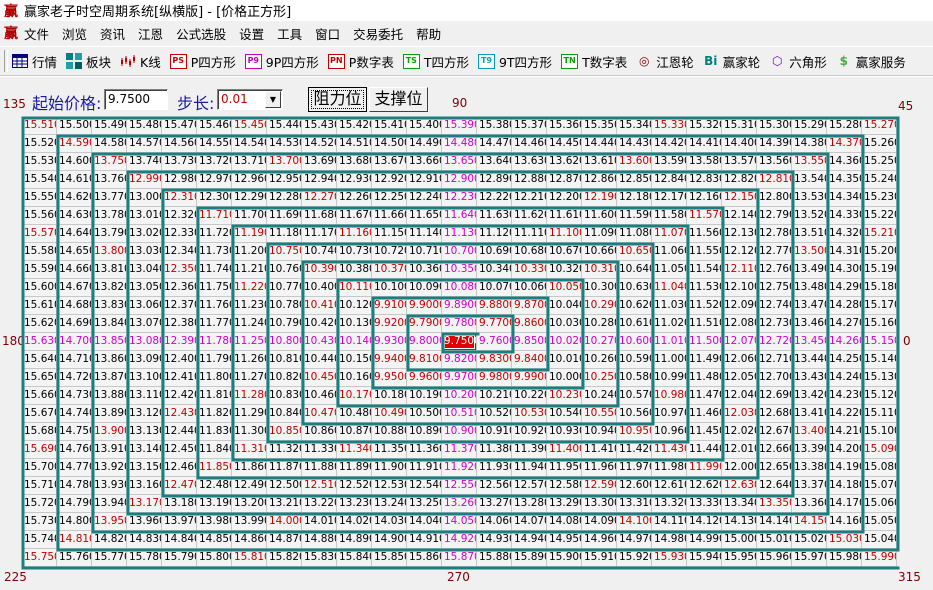 Image resolution: width=933 pixels, height=590 pixels. I want to click on price-cell: 15.5500, so click(39, 198).